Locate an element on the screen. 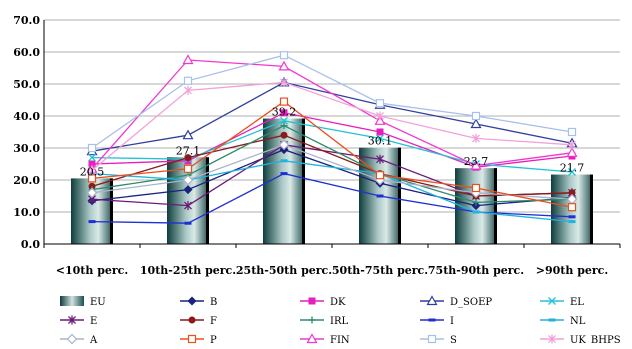  legend-item: D_SOEP is located at coordinates (456, 301).